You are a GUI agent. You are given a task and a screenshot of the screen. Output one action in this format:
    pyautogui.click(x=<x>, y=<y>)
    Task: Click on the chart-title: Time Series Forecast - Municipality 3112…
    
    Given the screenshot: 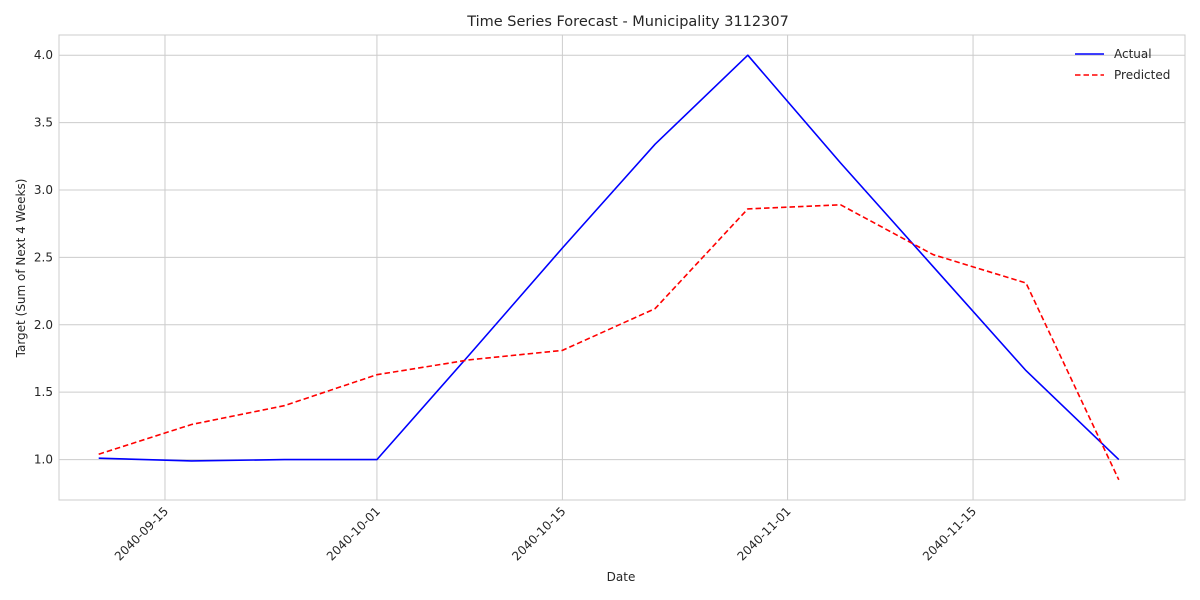 What is the action you would take?
    pyautogui.click(x=627, y=22)
    